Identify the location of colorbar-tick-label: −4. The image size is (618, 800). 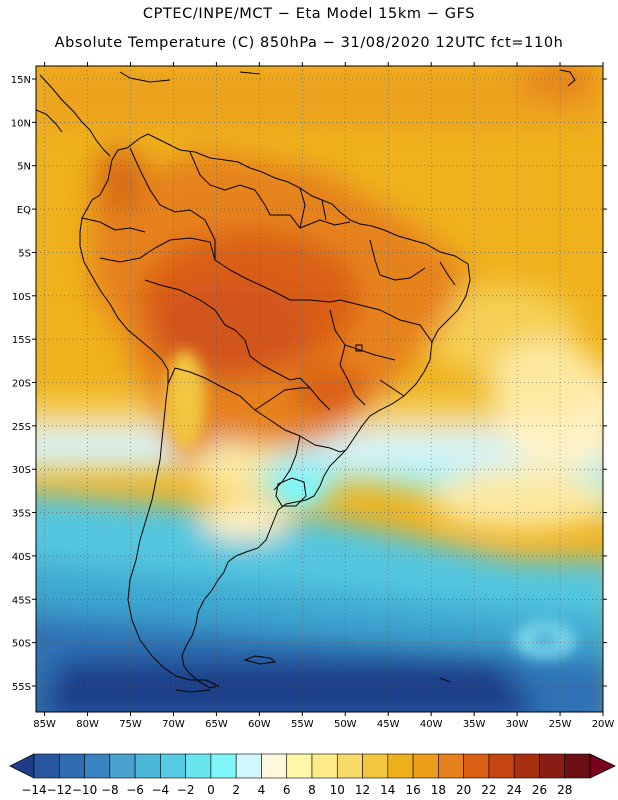
(161, 790).